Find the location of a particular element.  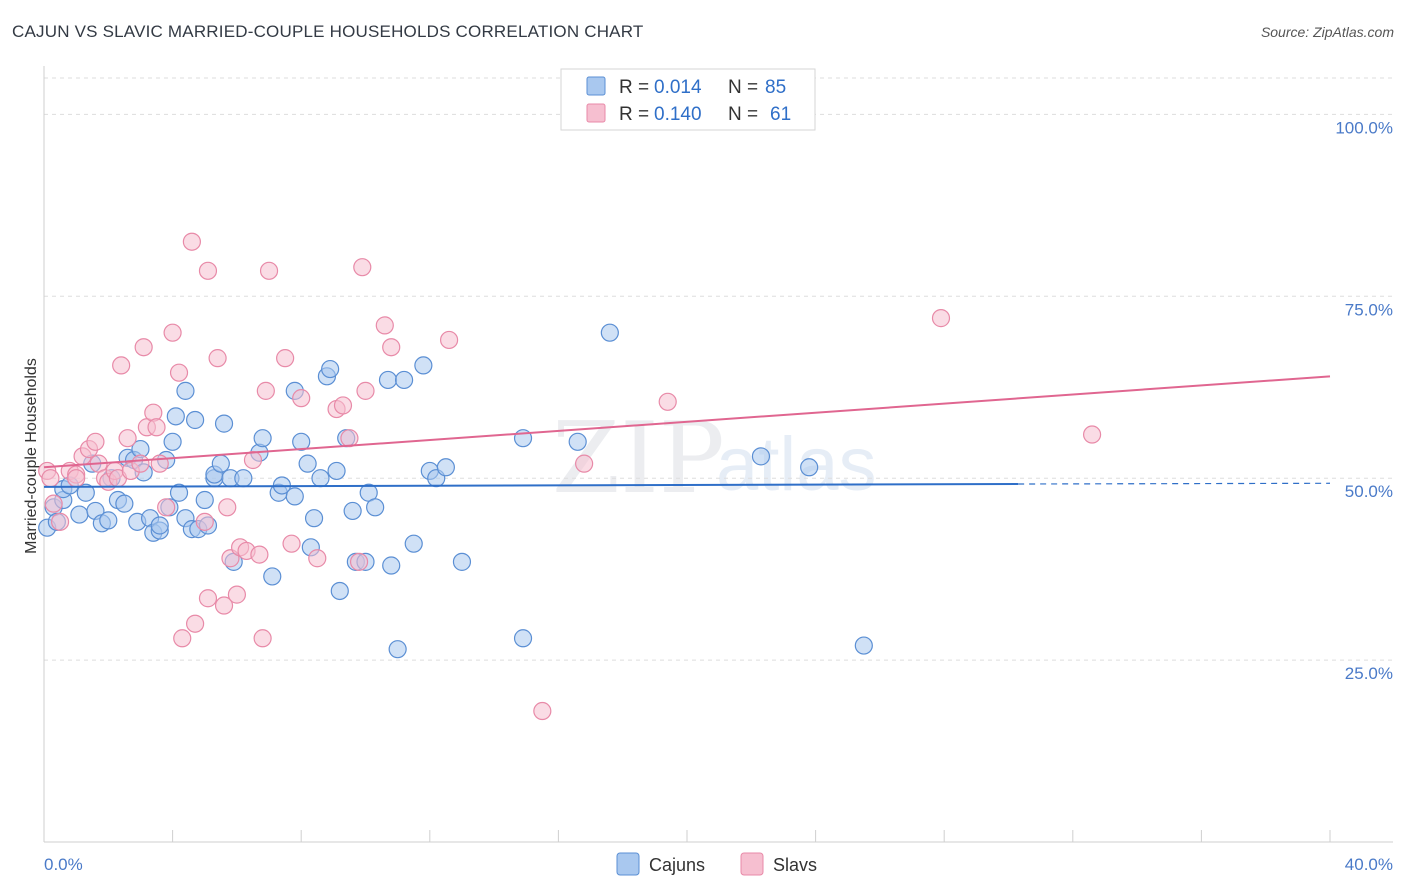

stats-legend: R = 0.014 N = 85 R = 0.140 N = 61 is located at coordinates (688, 99).